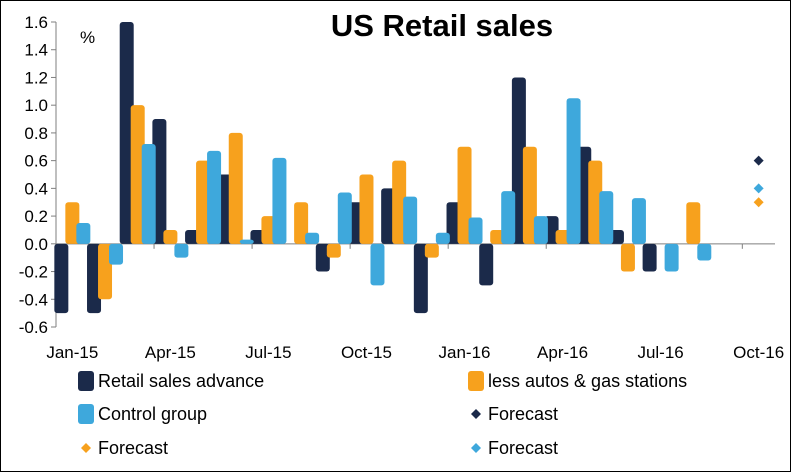  Describe the element at coordinates (366, 352) in the screenshot. I see `x-tick-label: Oct-15` at that location.